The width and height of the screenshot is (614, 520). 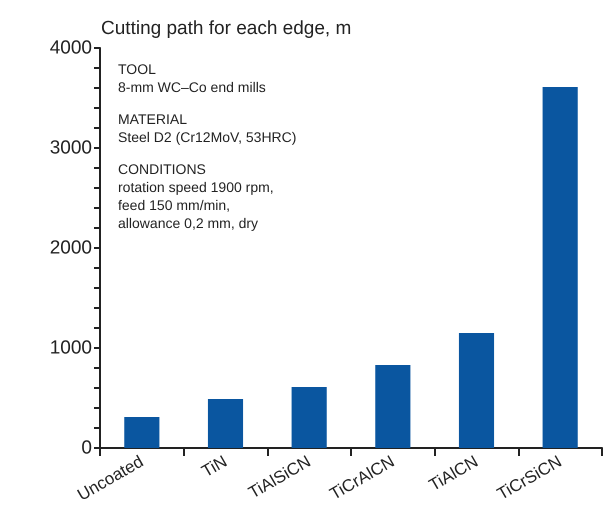 What do you see at coordinates (214, 467) in the screenshot?
I see `x-tick-label: TiN` at bounding box center [214, 467].